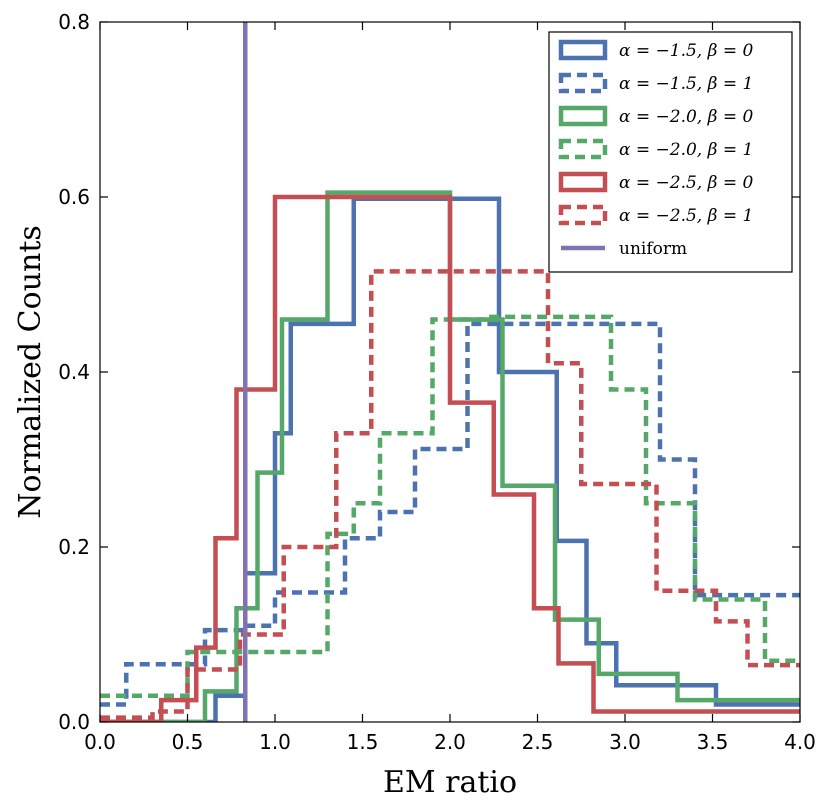  I want to click on y-tick-label: 0.0, so click(74, 722).